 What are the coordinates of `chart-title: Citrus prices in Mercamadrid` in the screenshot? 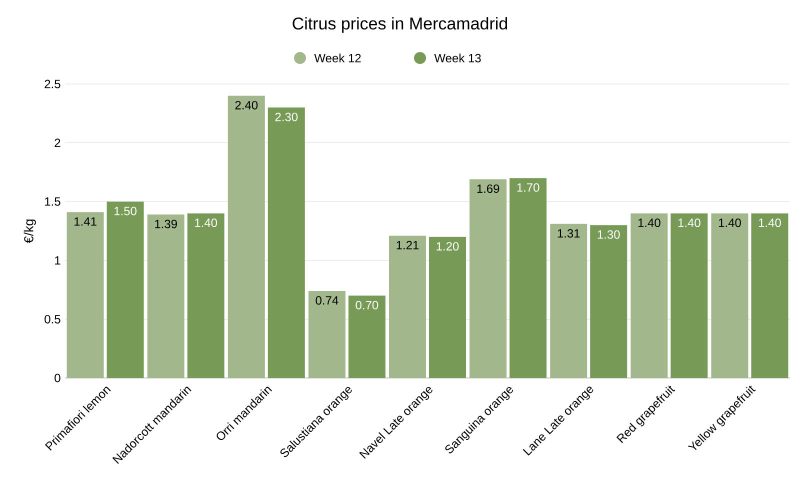 It's located at (400, 25).